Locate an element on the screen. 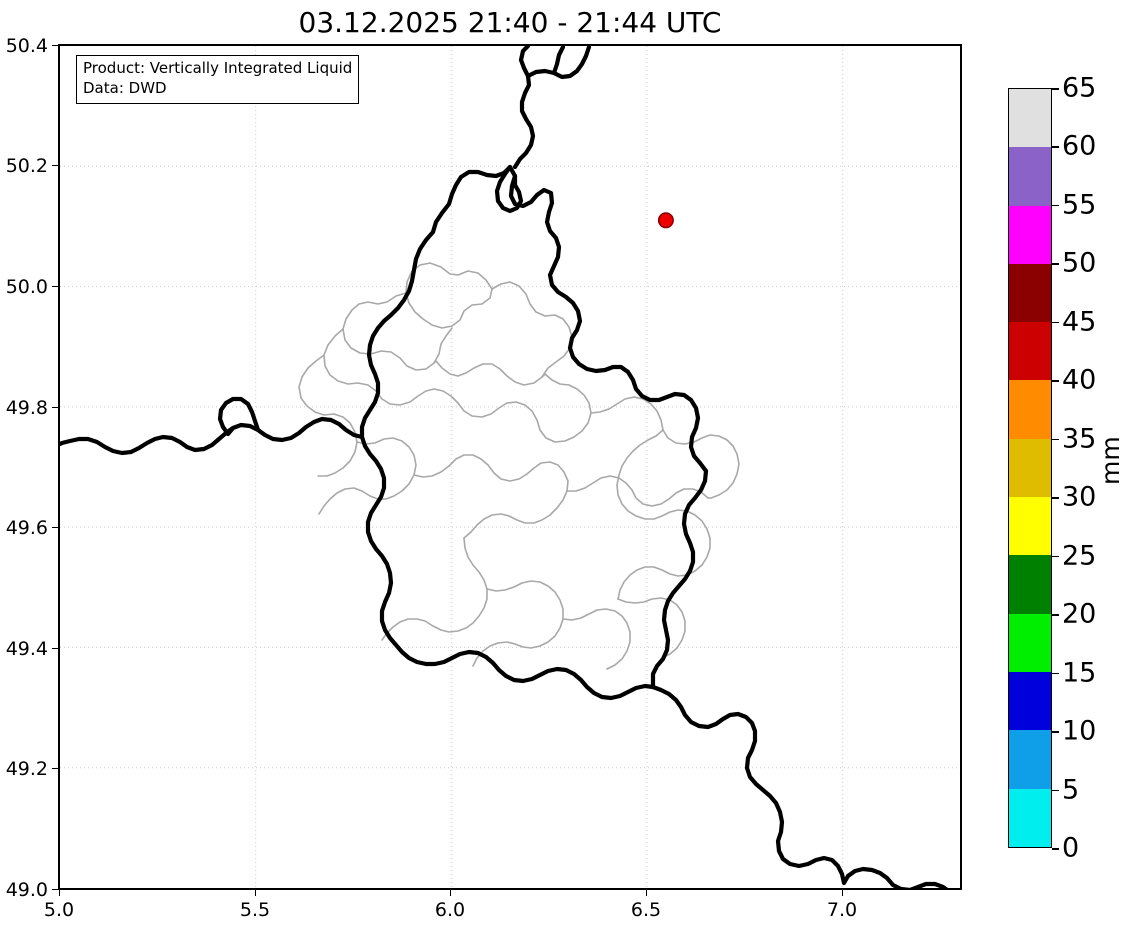 The height and width of the screenshot is (930, 1138). xtick-label-1: 5.5 is located at coordinates (255, 910).